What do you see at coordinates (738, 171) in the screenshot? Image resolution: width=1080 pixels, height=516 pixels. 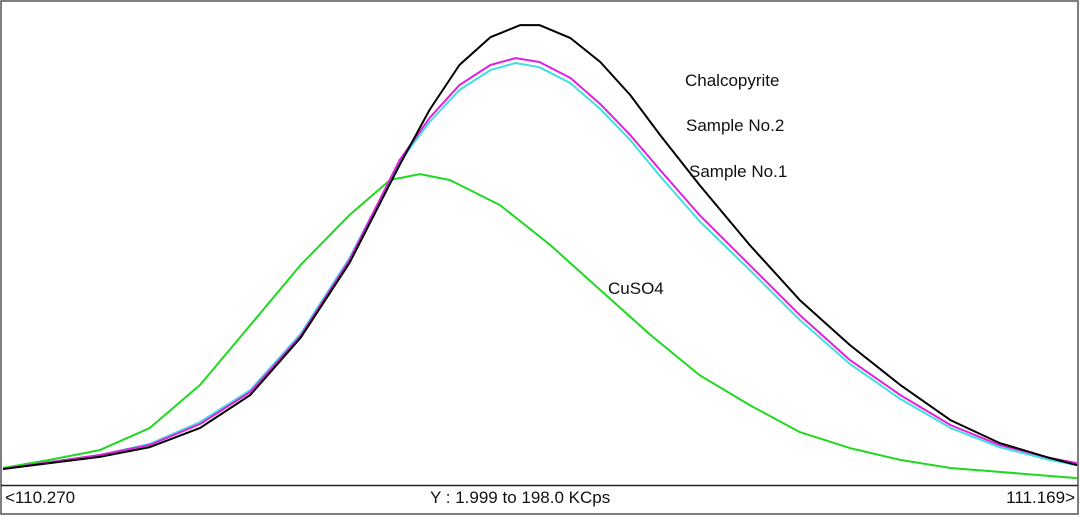 I see `label-sample-no1: Sample No.1` at bounding box center [738, 171].